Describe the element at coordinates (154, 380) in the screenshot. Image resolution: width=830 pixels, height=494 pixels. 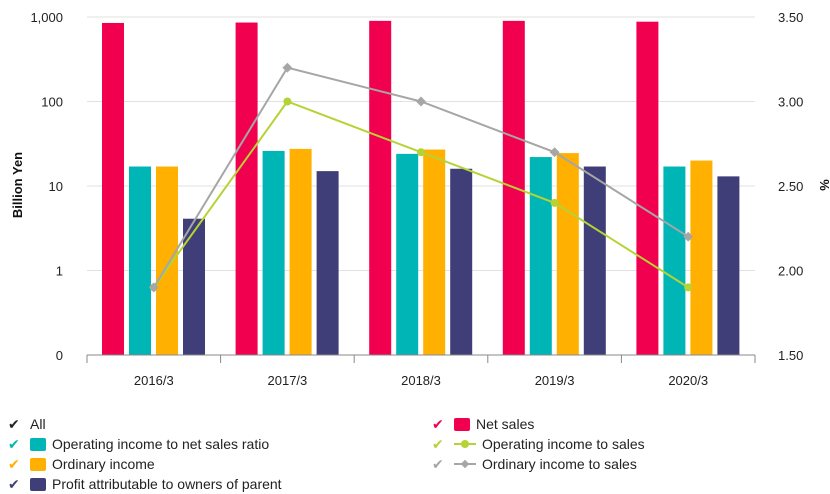
I see `x-tick-label: 2016/3` at that location.